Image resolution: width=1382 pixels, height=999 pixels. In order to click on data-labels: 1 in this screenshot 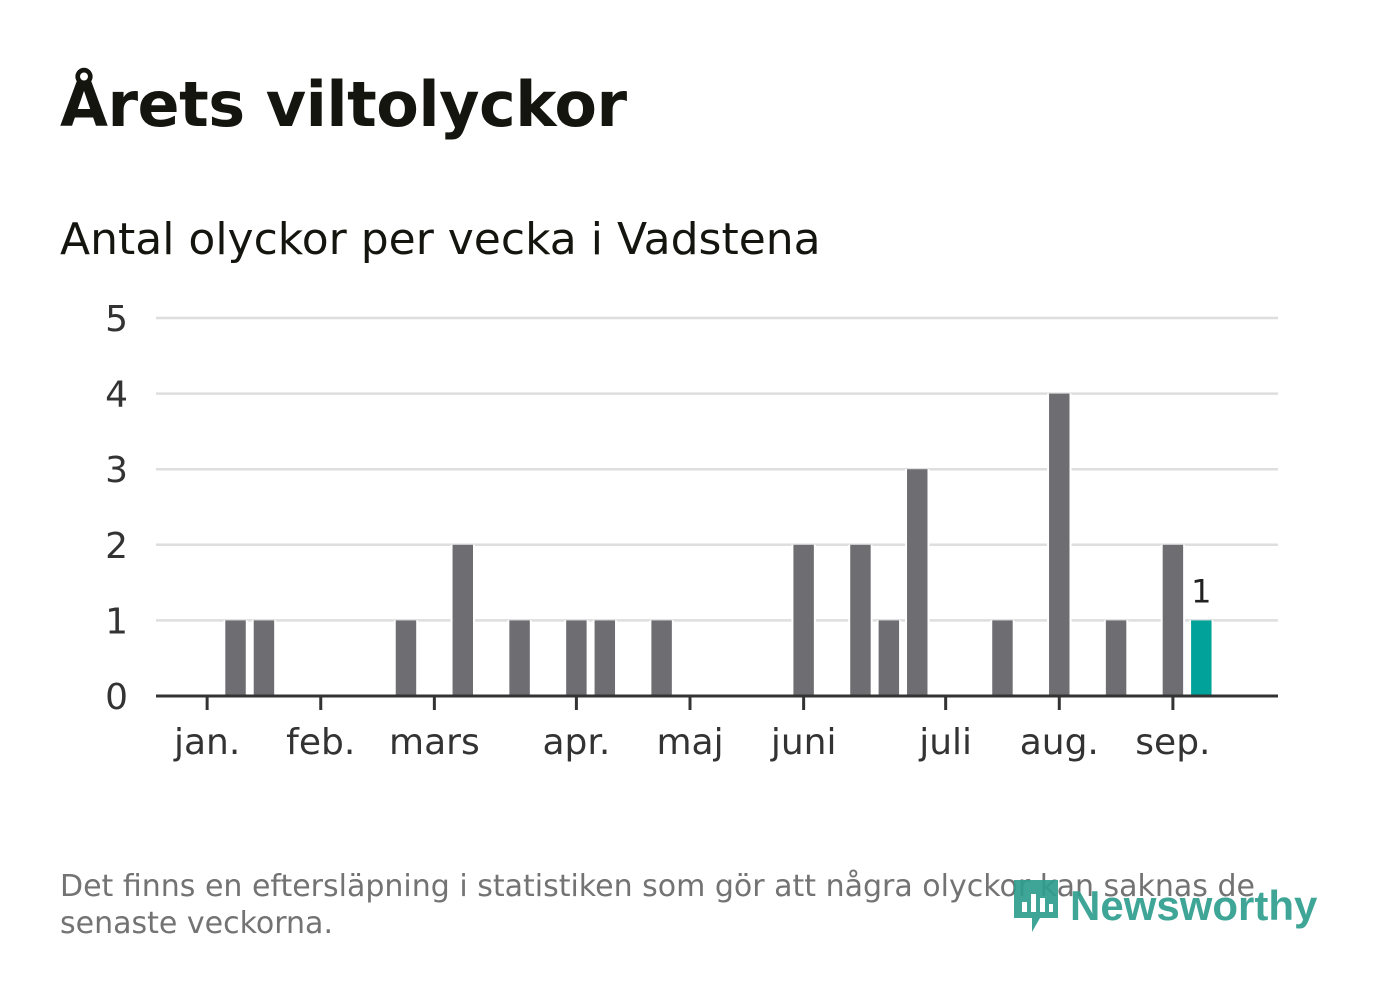, I will do `click(1201, 591)`.